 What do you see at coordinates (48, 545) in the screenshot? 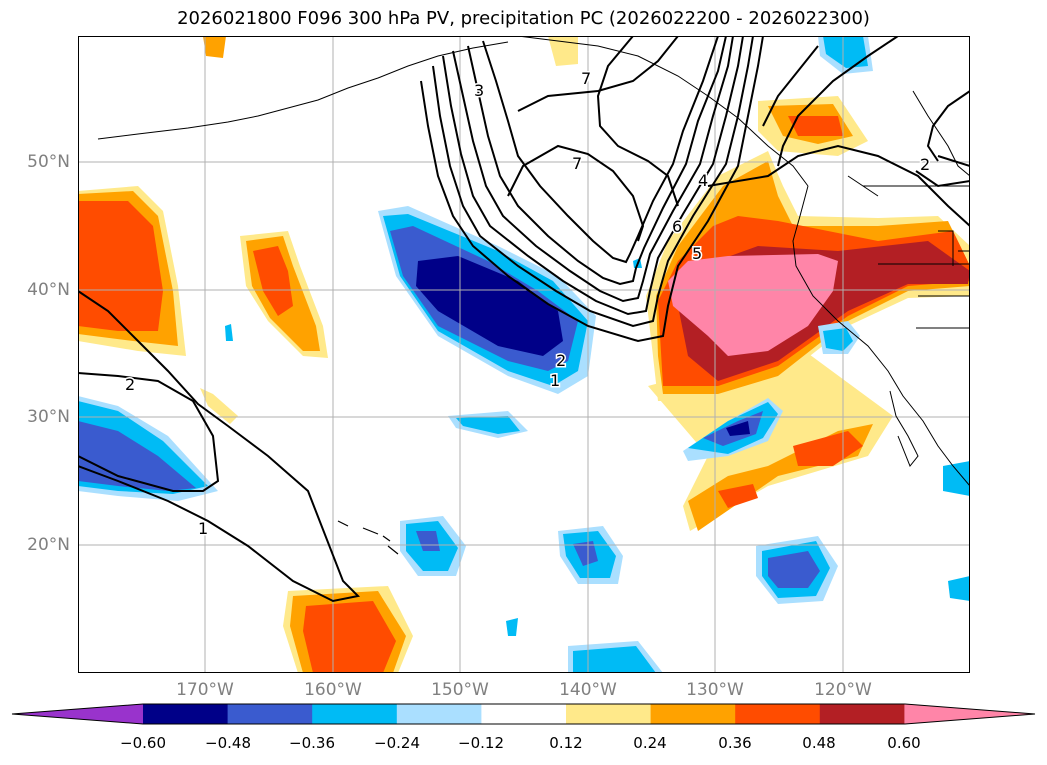
I see `lat-label-20n: 20°N` at bounding box center [48, 545].